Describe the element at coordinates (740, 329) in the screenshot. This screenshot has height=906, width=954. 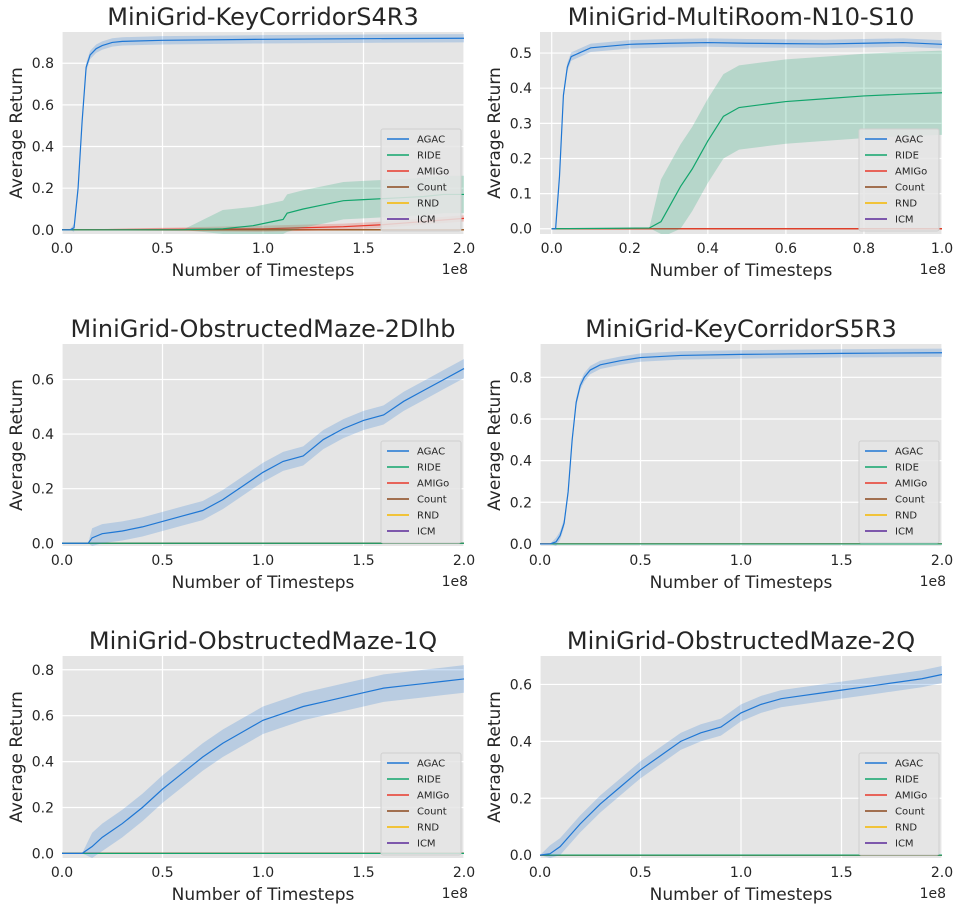
I see `chart-title: MiniGrid-KeyCorridorS5R3` at that location.